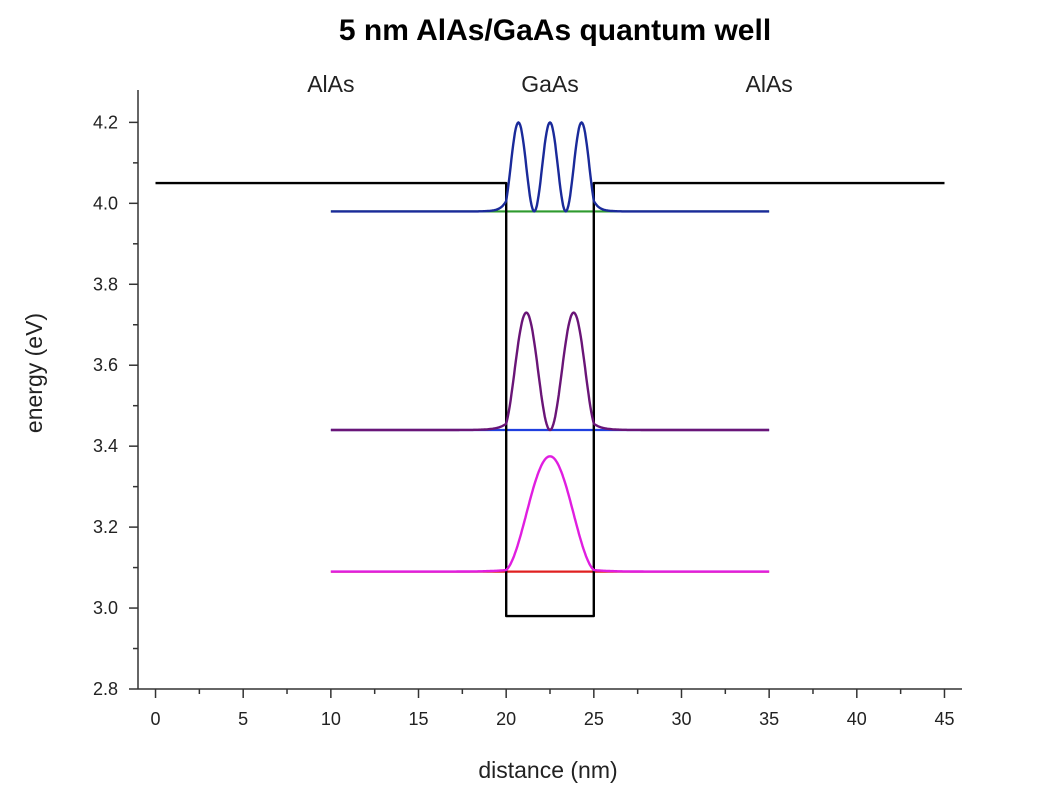 This screenshot has width=1042, height=785. I want to click on x-tick-label: 35, so click(769, 719).